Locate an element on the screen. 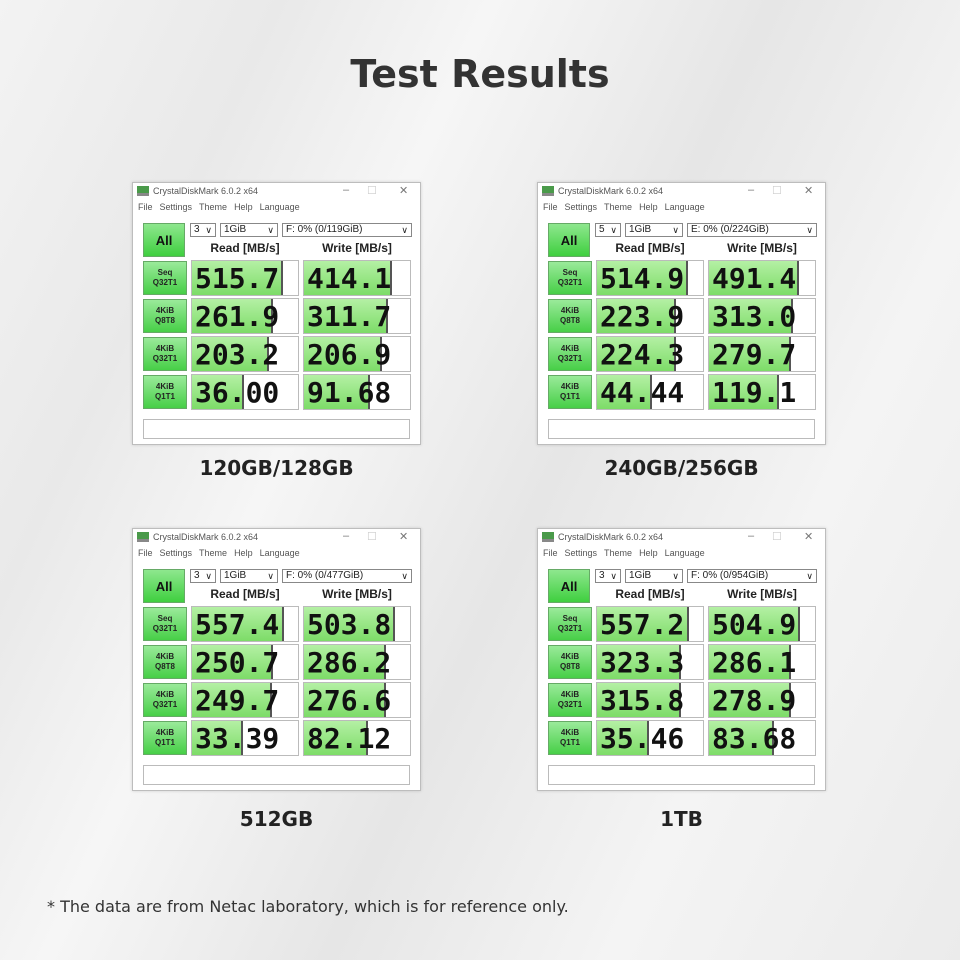  test-params: Q8T8 is located at coordinates (569, 320).